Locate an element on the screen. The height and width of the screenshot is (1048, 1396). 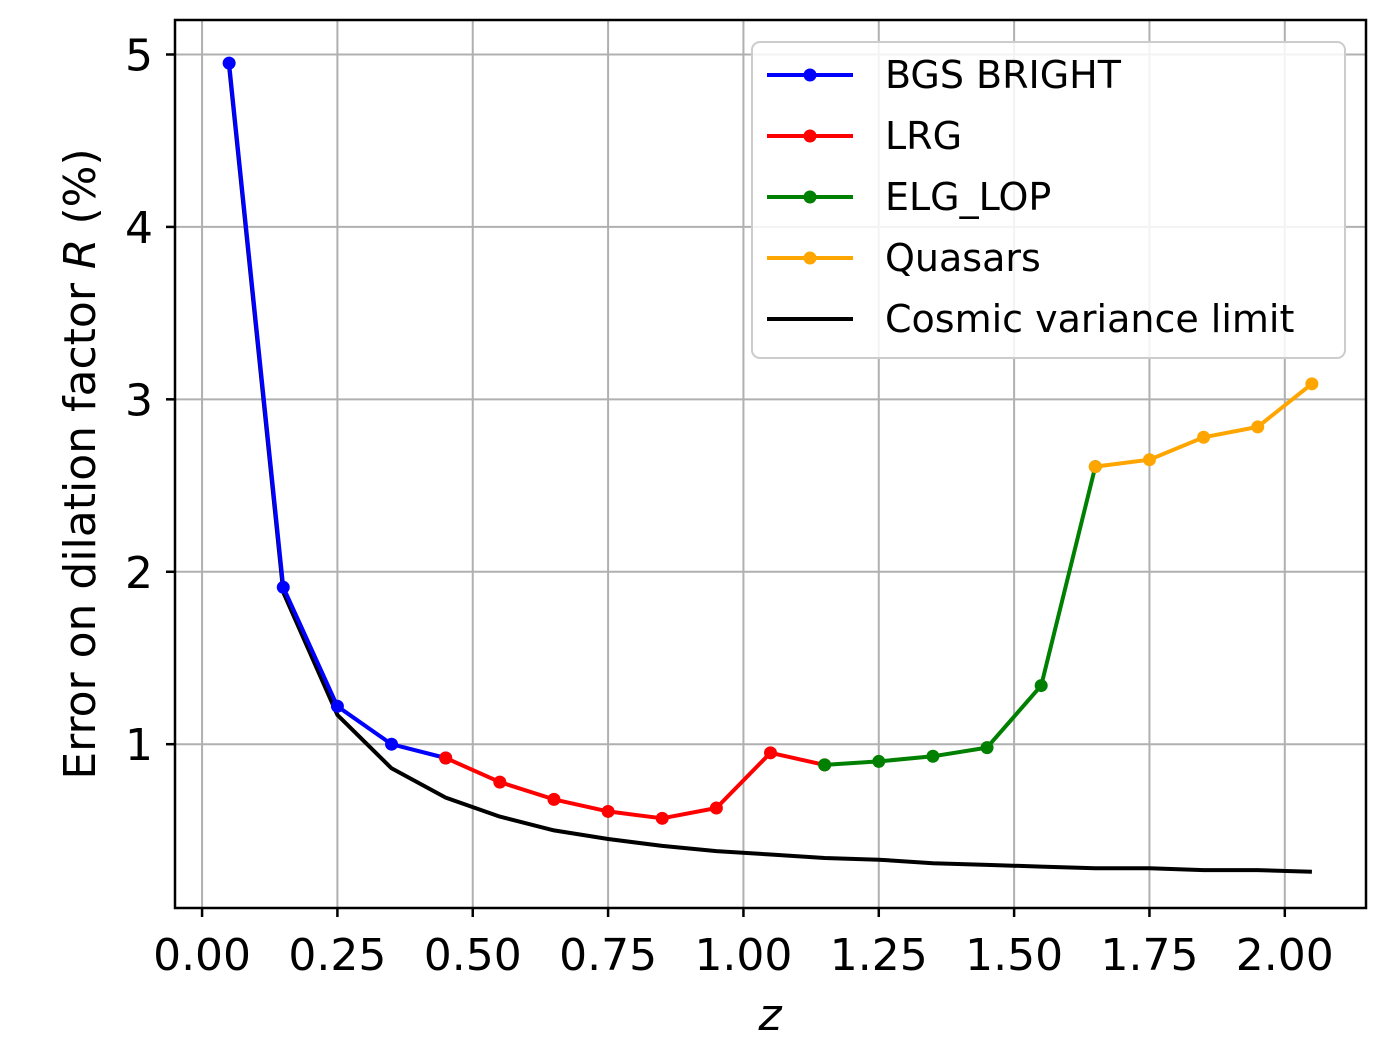
x-tick-label: 0.75 is located at coordinates (608, 955).